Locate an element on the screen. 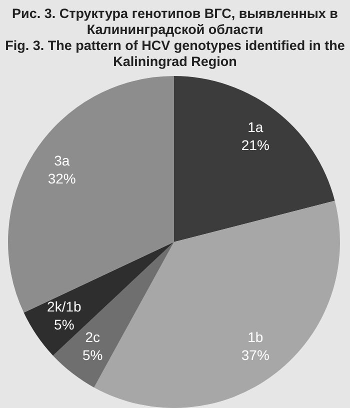  slice-label: 3a is located at coordinates (62, 160).